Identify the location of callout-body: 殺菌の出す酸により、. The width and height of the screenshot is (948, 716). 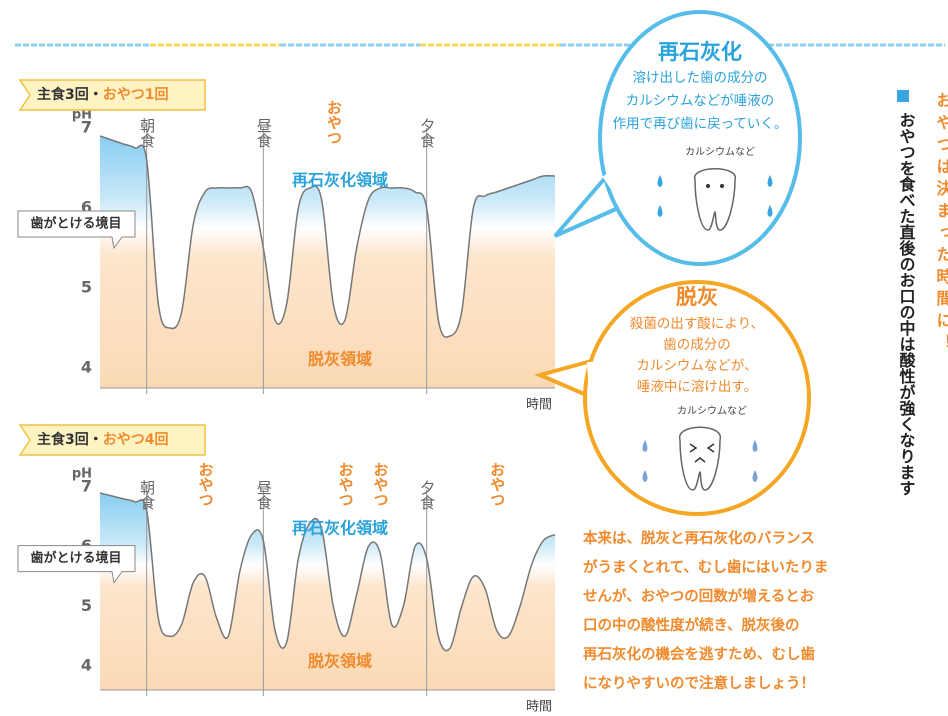
(697, 324).